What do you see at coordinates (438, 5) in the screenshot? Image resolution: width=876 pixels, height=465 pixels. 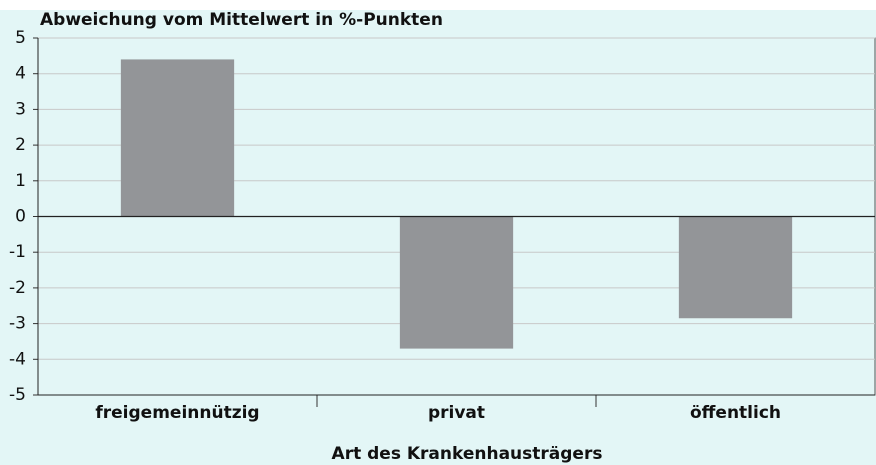 I see `top-strip` at bounding box center [438, 5].